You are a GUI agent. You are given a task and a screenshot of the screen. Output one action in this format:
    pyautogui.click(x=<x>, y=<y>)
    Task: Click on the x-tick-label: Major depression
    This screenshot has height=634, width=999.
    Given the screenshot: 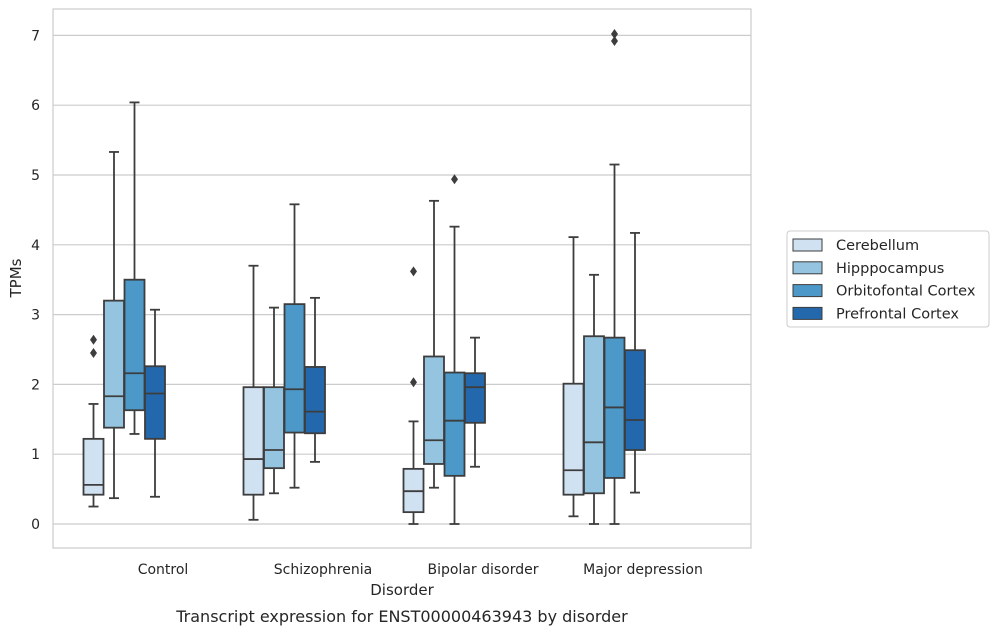 What is the action you would take?
    pyautogui.click(x=643, y=570)
    